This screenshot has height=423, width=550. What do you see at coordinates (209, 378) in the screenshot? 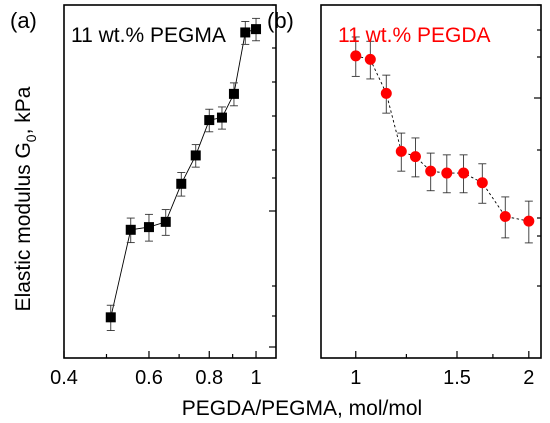
I see `x-tick-label: 0.8` at bounding box center [209, 378].